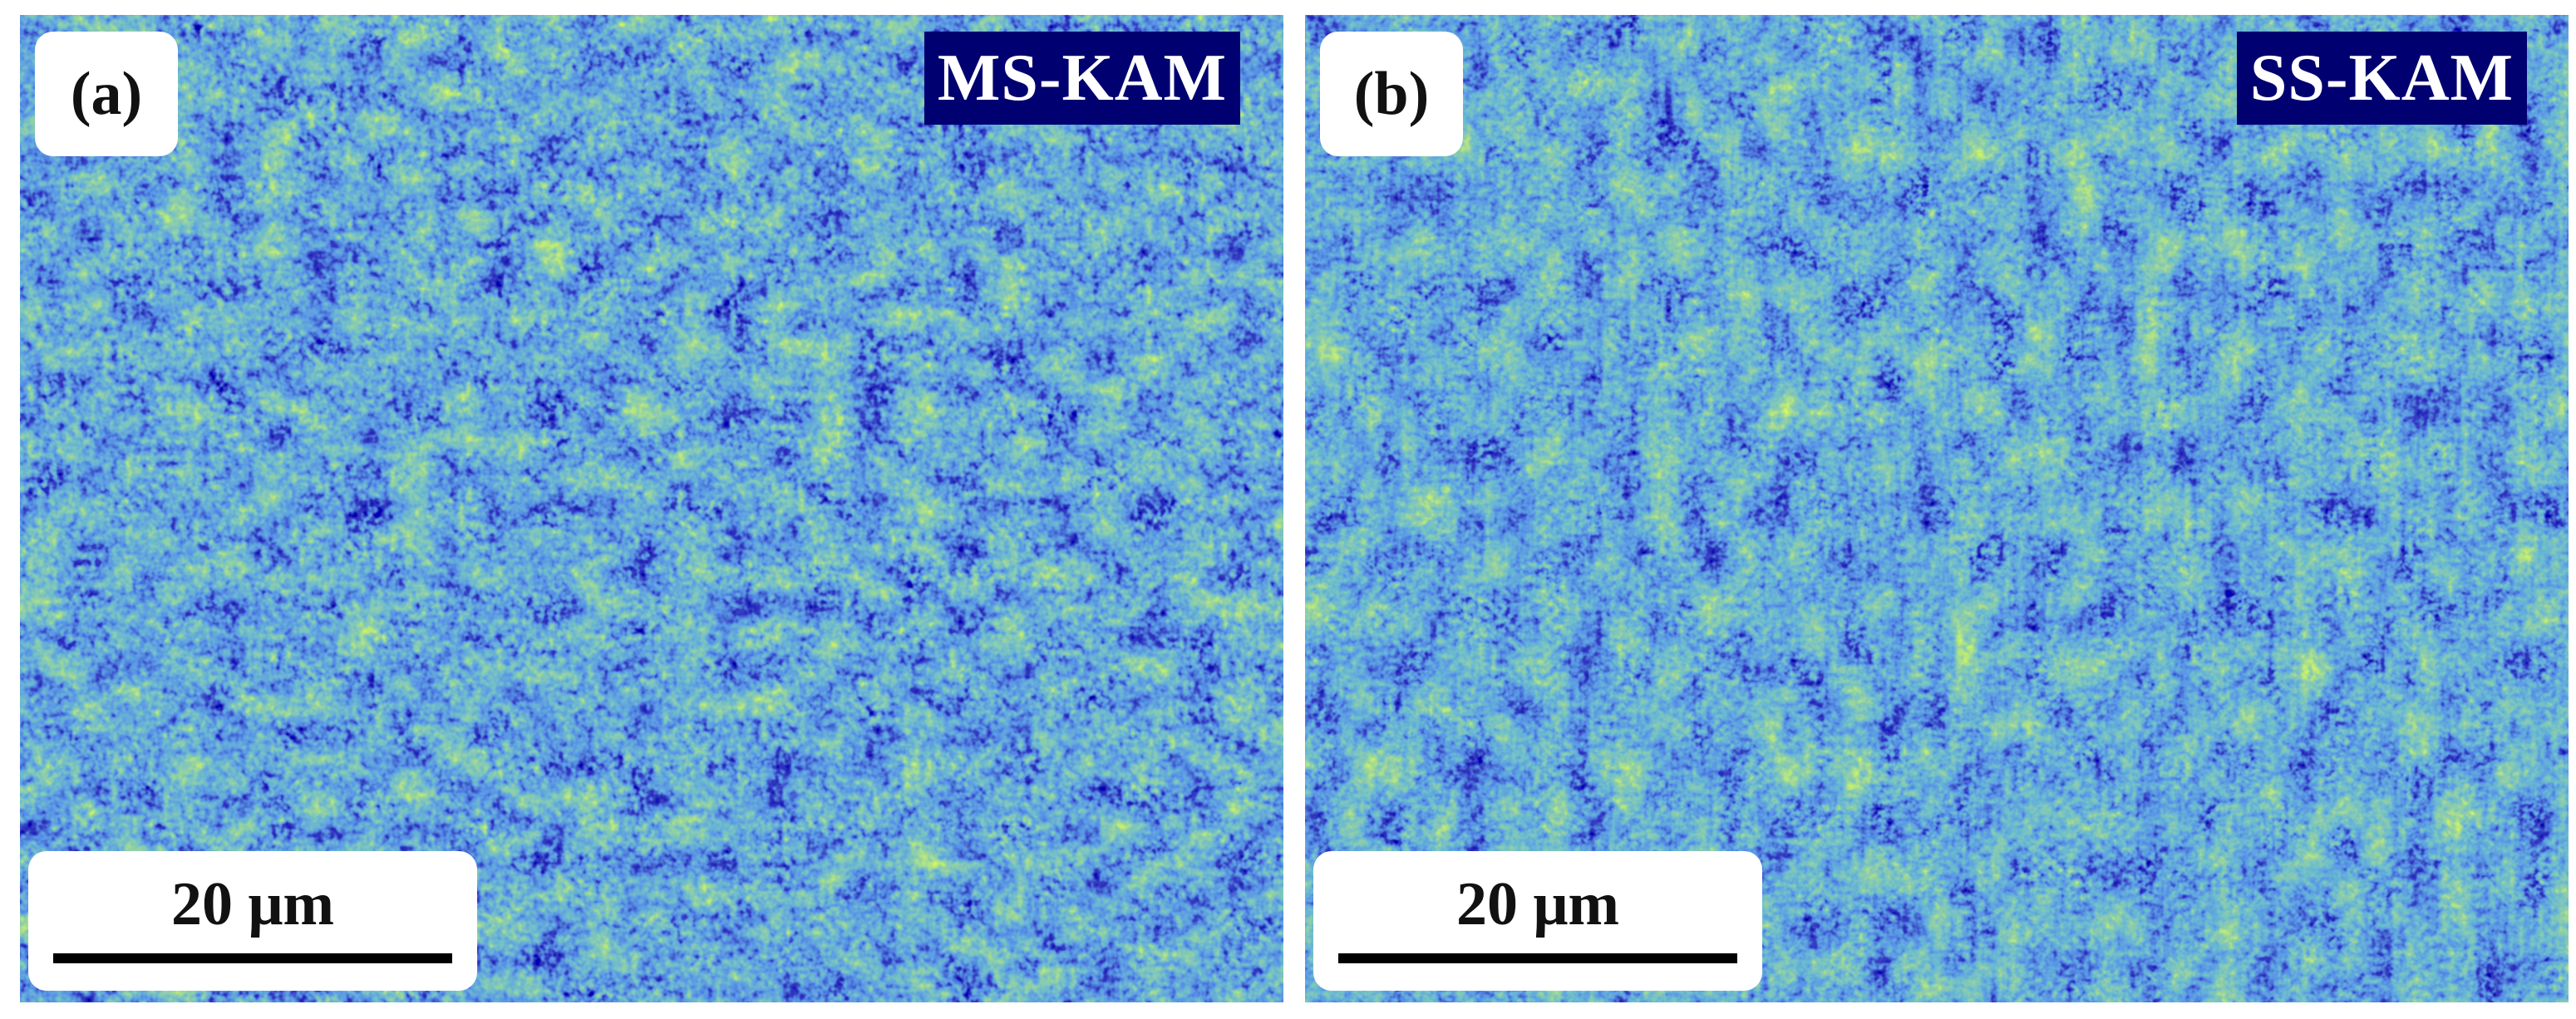  Describe the element at coordinates (252, 904) in the screenshot. I see `scale-bar-label-a: 20 μm` at that location.